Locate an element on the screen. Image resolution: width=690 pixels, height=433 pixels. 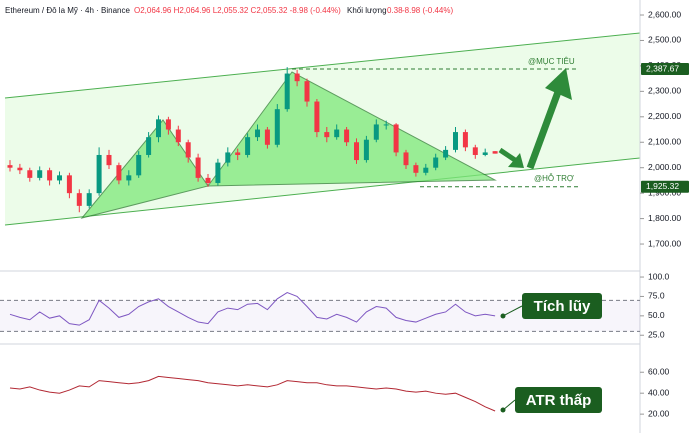
y-tick-label: 50.0 is located at coordinates (656, 315).